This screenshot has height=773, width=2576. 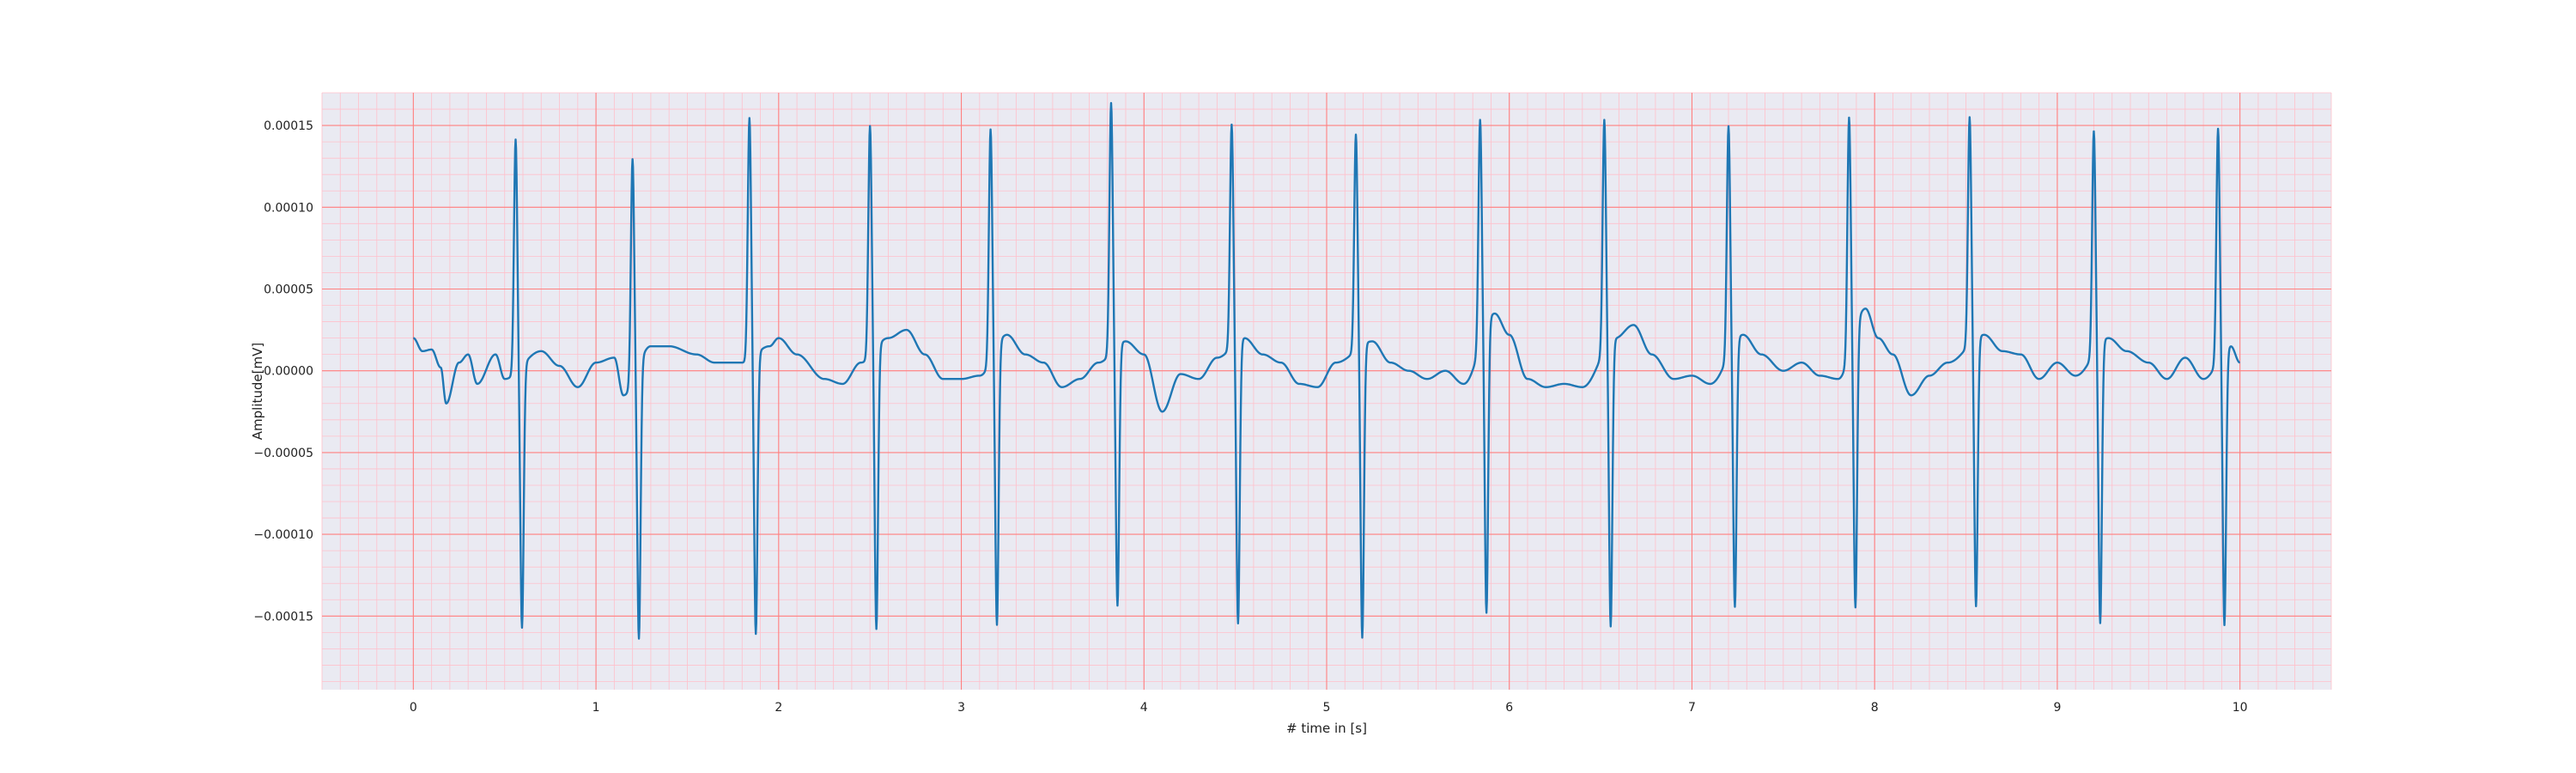 What do you see at coordinates (1144, 708) in the screenshot?
I see `x-tick-label: 4` at bounding box center [1144, 708].